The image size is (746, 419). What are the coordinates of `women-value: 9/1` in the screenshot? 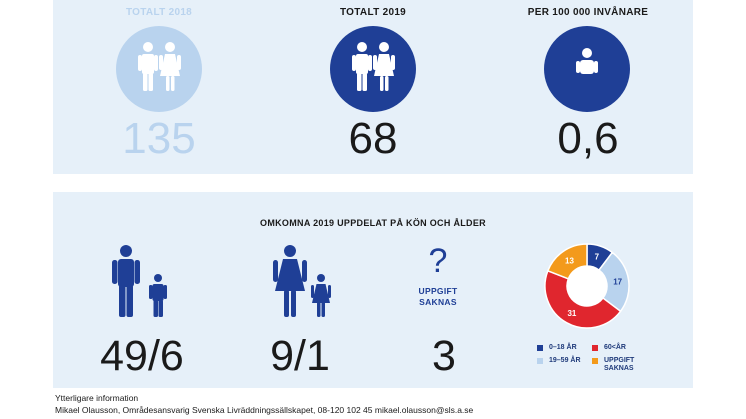 It's located at (300, 356).